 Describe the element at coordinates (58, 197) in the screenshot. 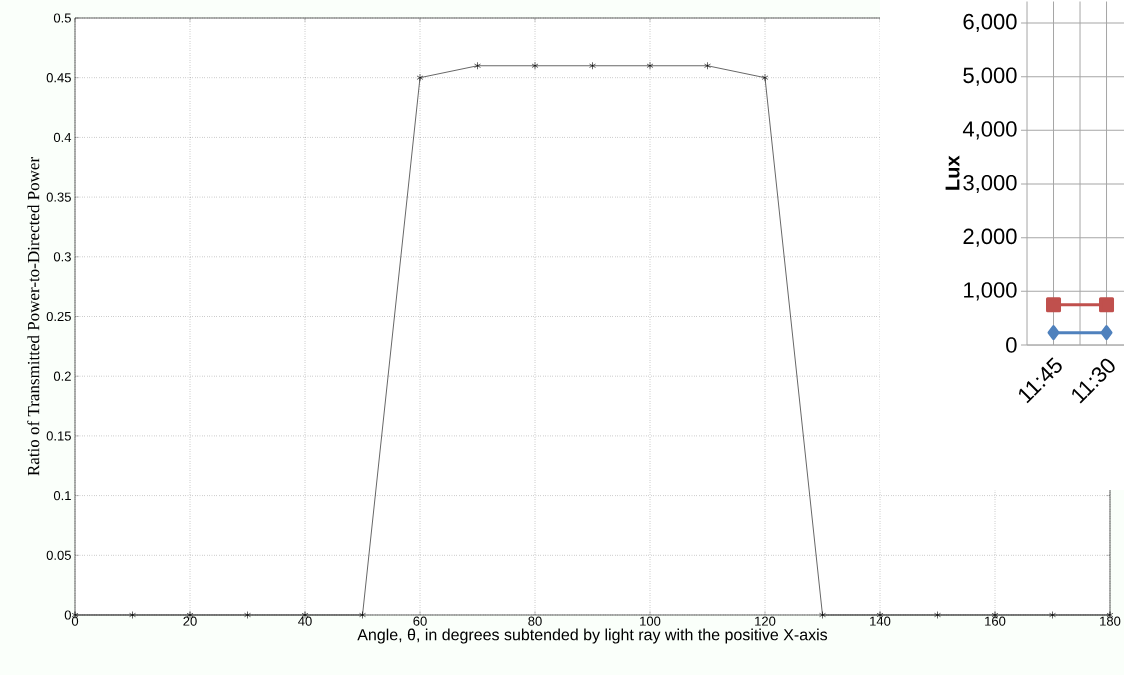

I see `y-tick-label: 0.35` at that location.